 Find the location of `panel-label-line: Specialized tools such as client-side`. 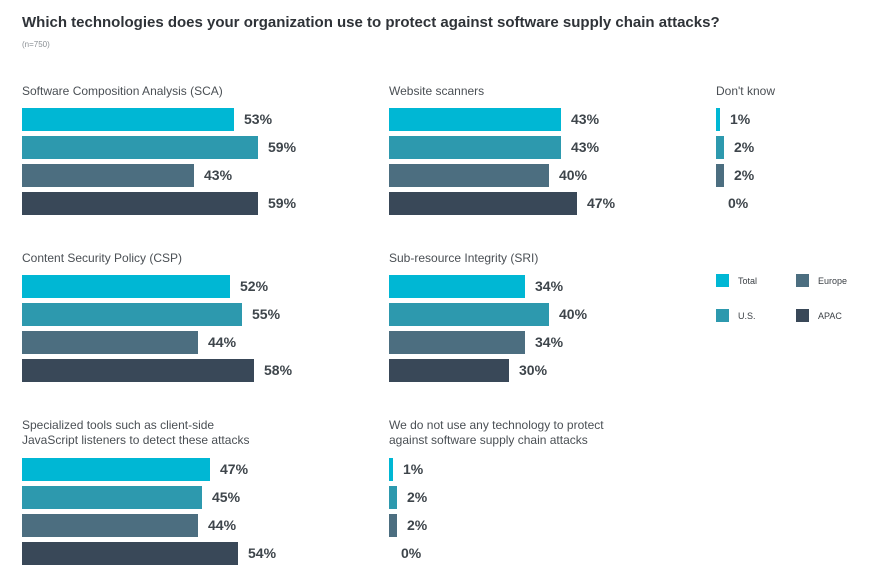

panel-label-line: Specialized tools such as client-side is located at coordinates (118, 425).